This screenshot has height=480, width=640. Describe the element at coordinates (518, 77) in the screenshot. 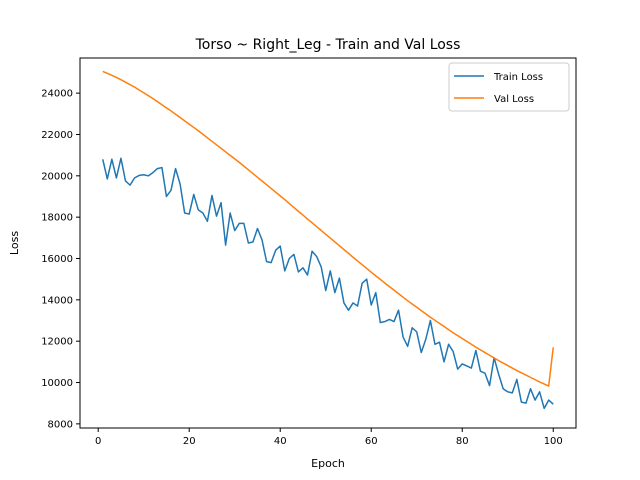

I see `legend-label-train-loss: Train Loss` at that location.